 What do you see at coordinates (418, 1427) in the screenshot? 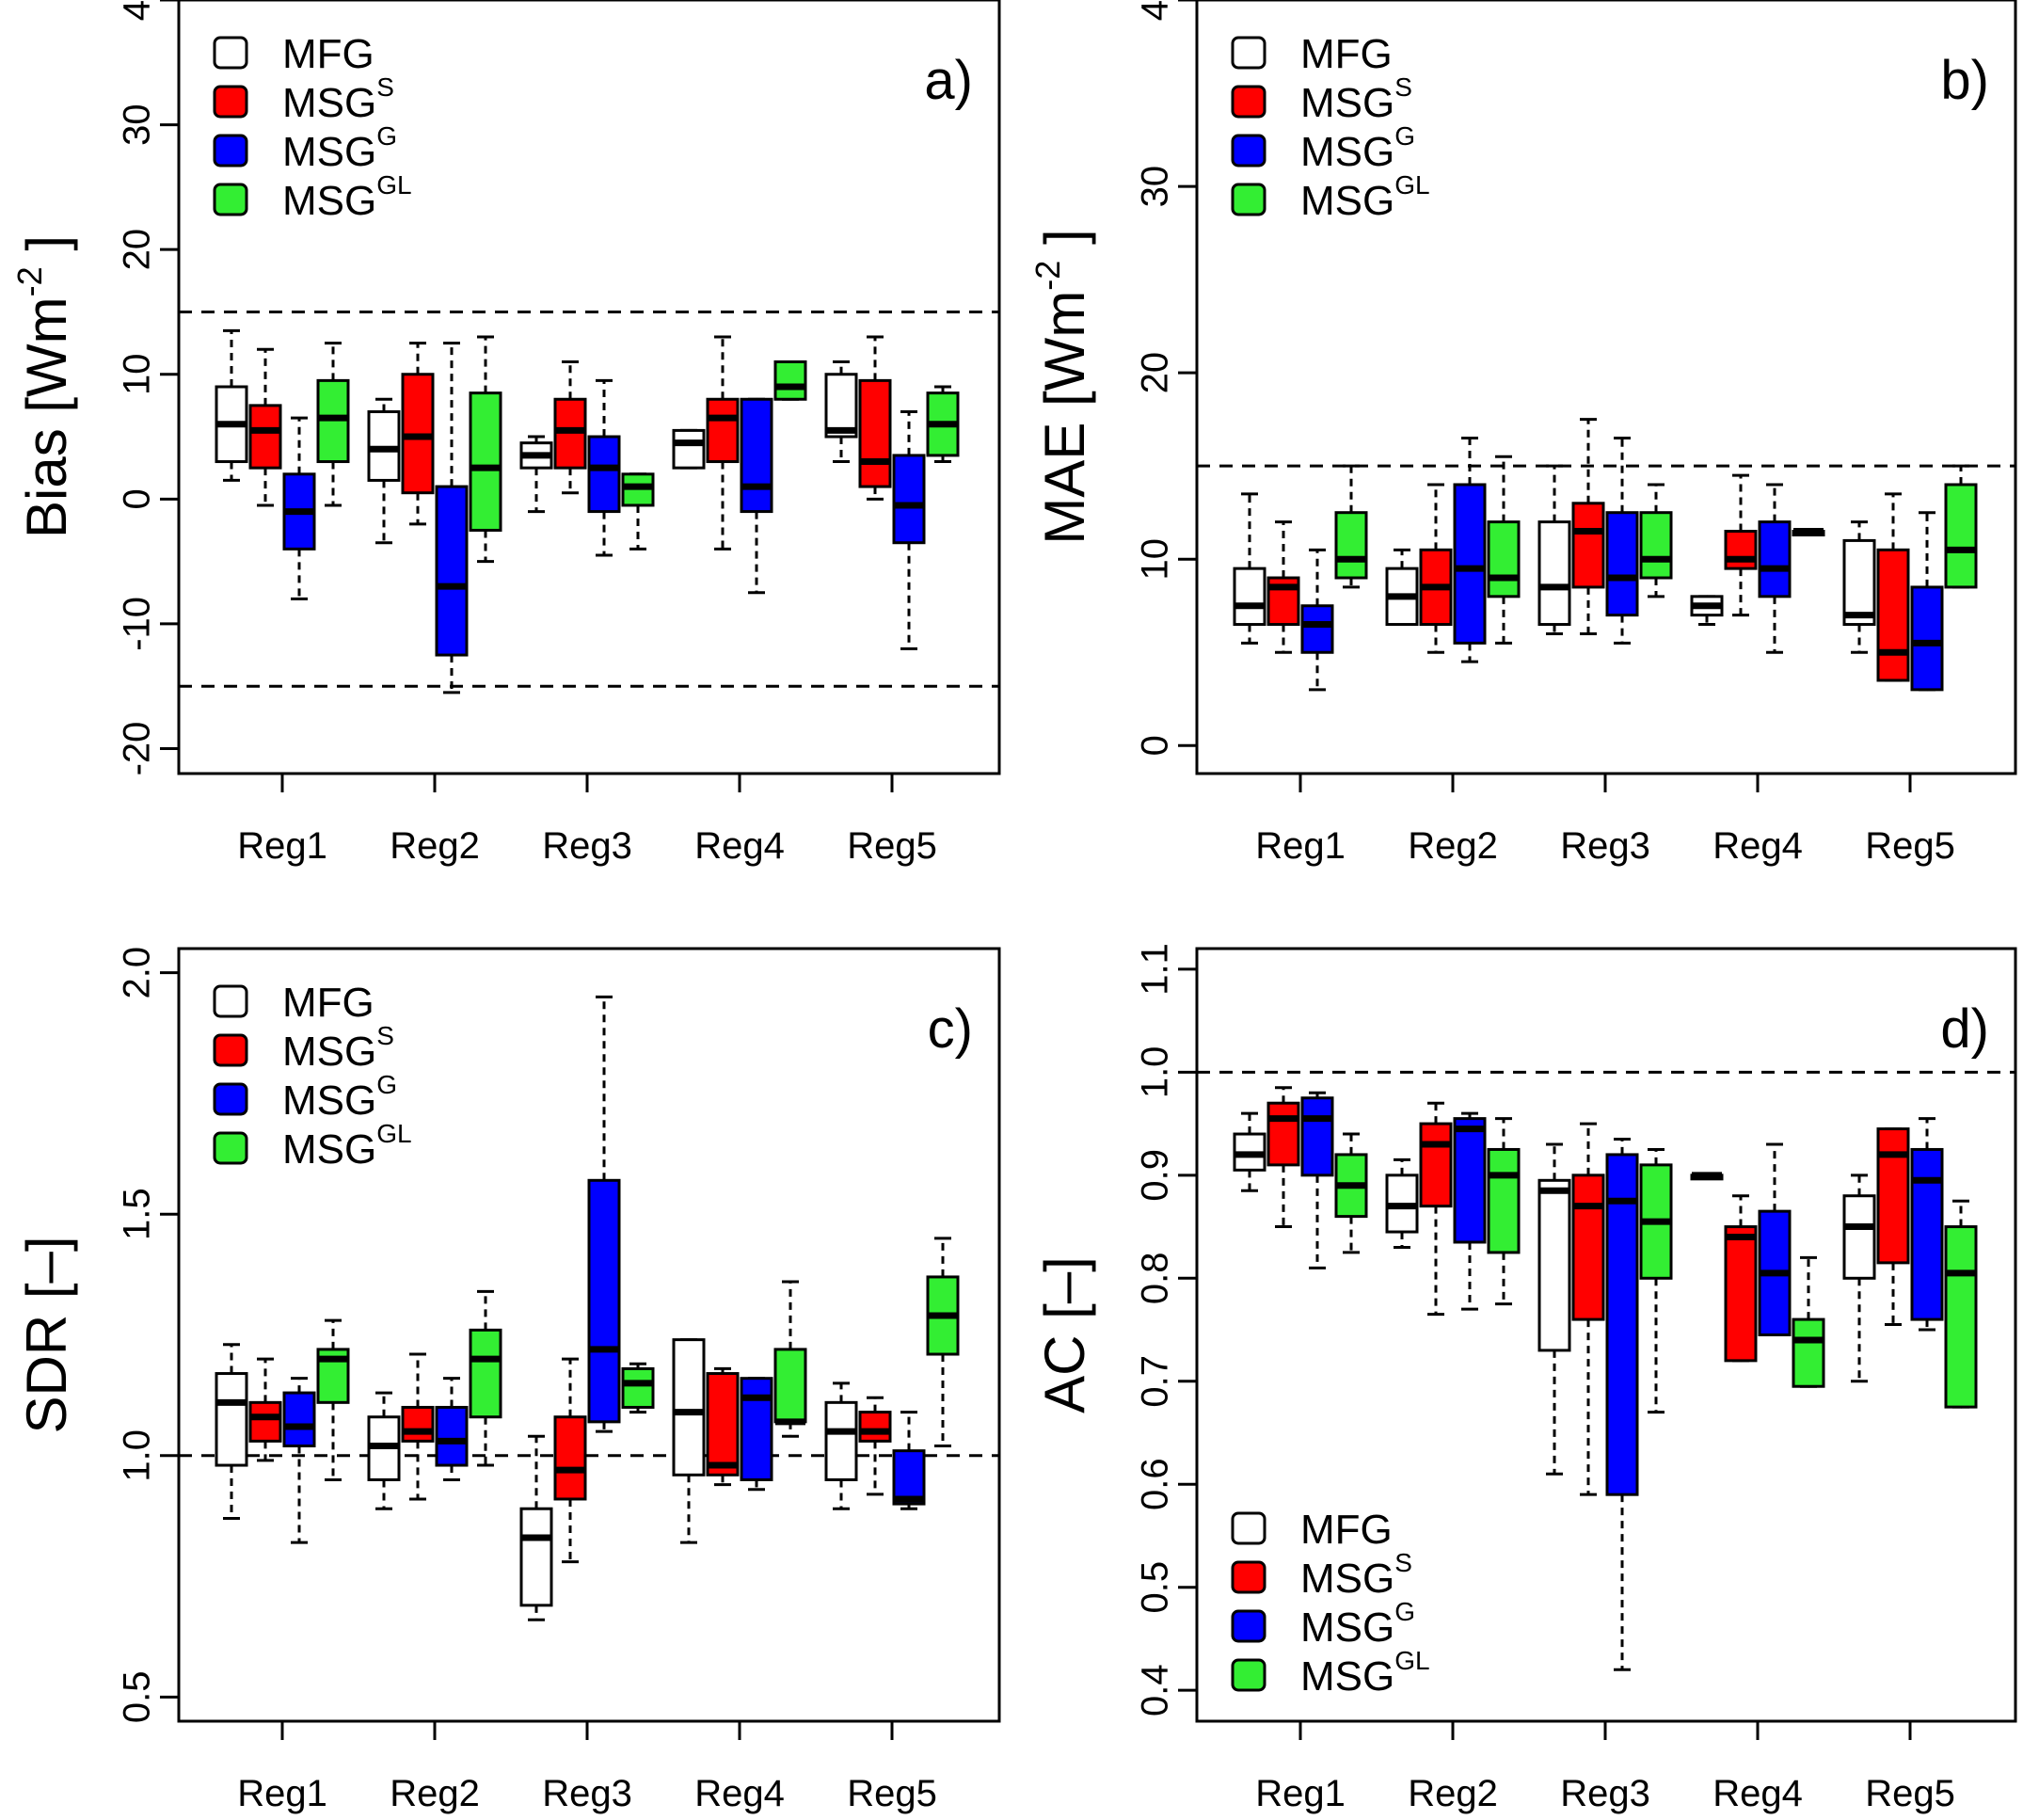
I see `box-msg-s-reg2` at bounding box center [418, 1427].